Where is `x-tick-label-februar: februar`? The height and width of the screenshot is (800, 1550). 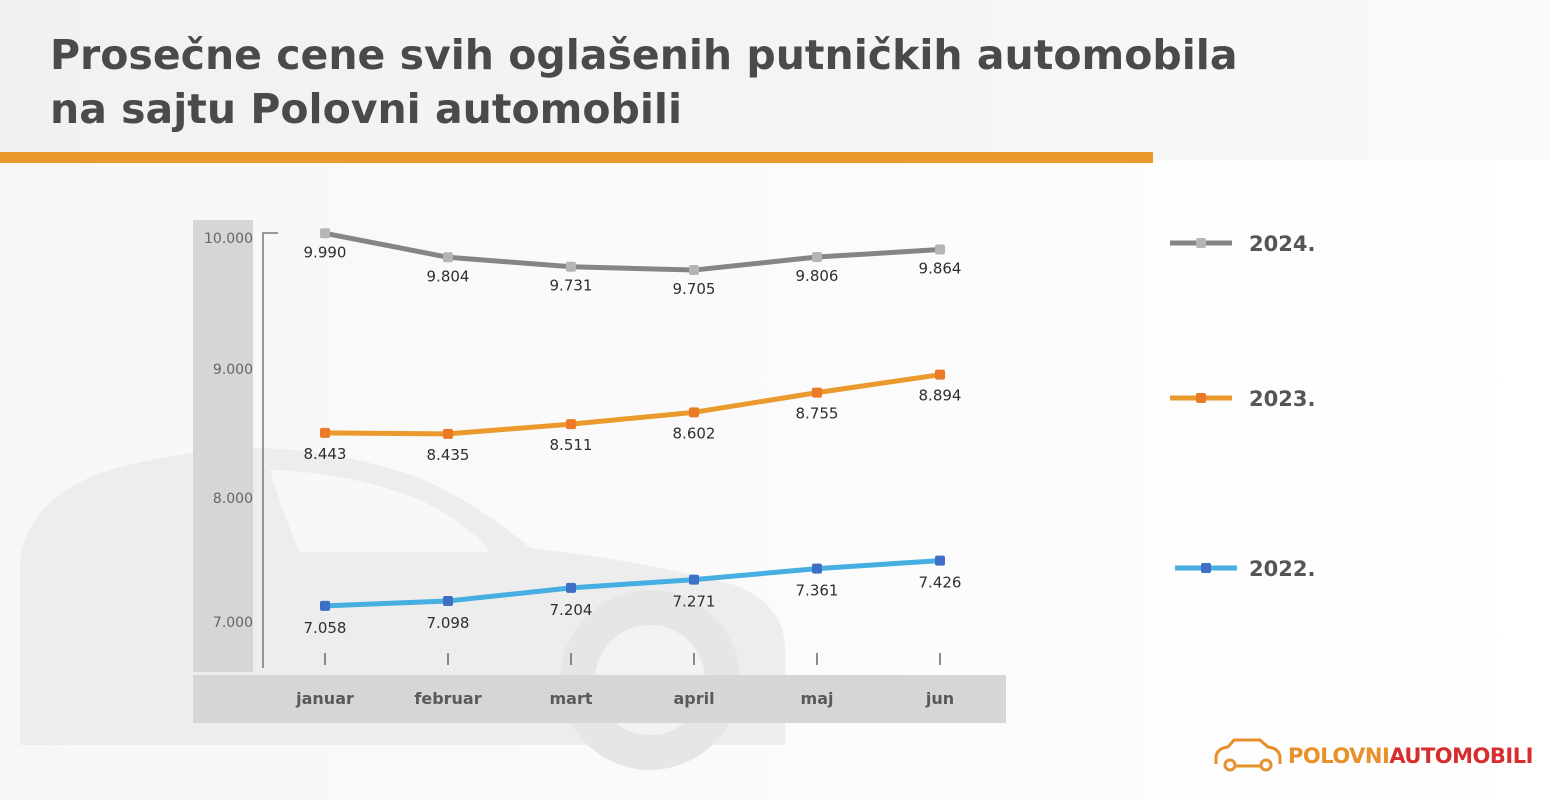
x-tick-label-februar: februar is located at coordinates (447, 698).